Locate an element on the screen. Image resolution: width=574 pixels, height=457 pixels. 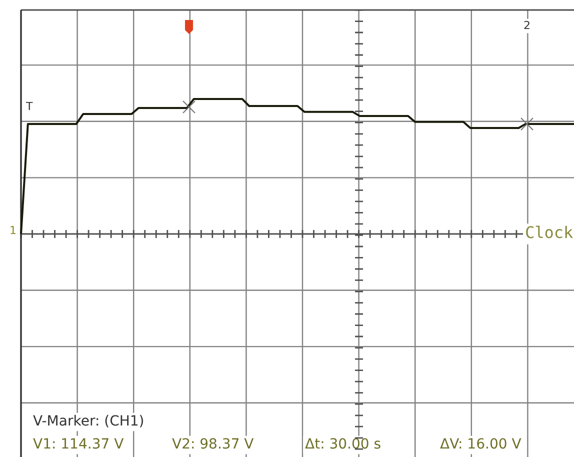
annotation: Clock is located at coordinates (549, 232).